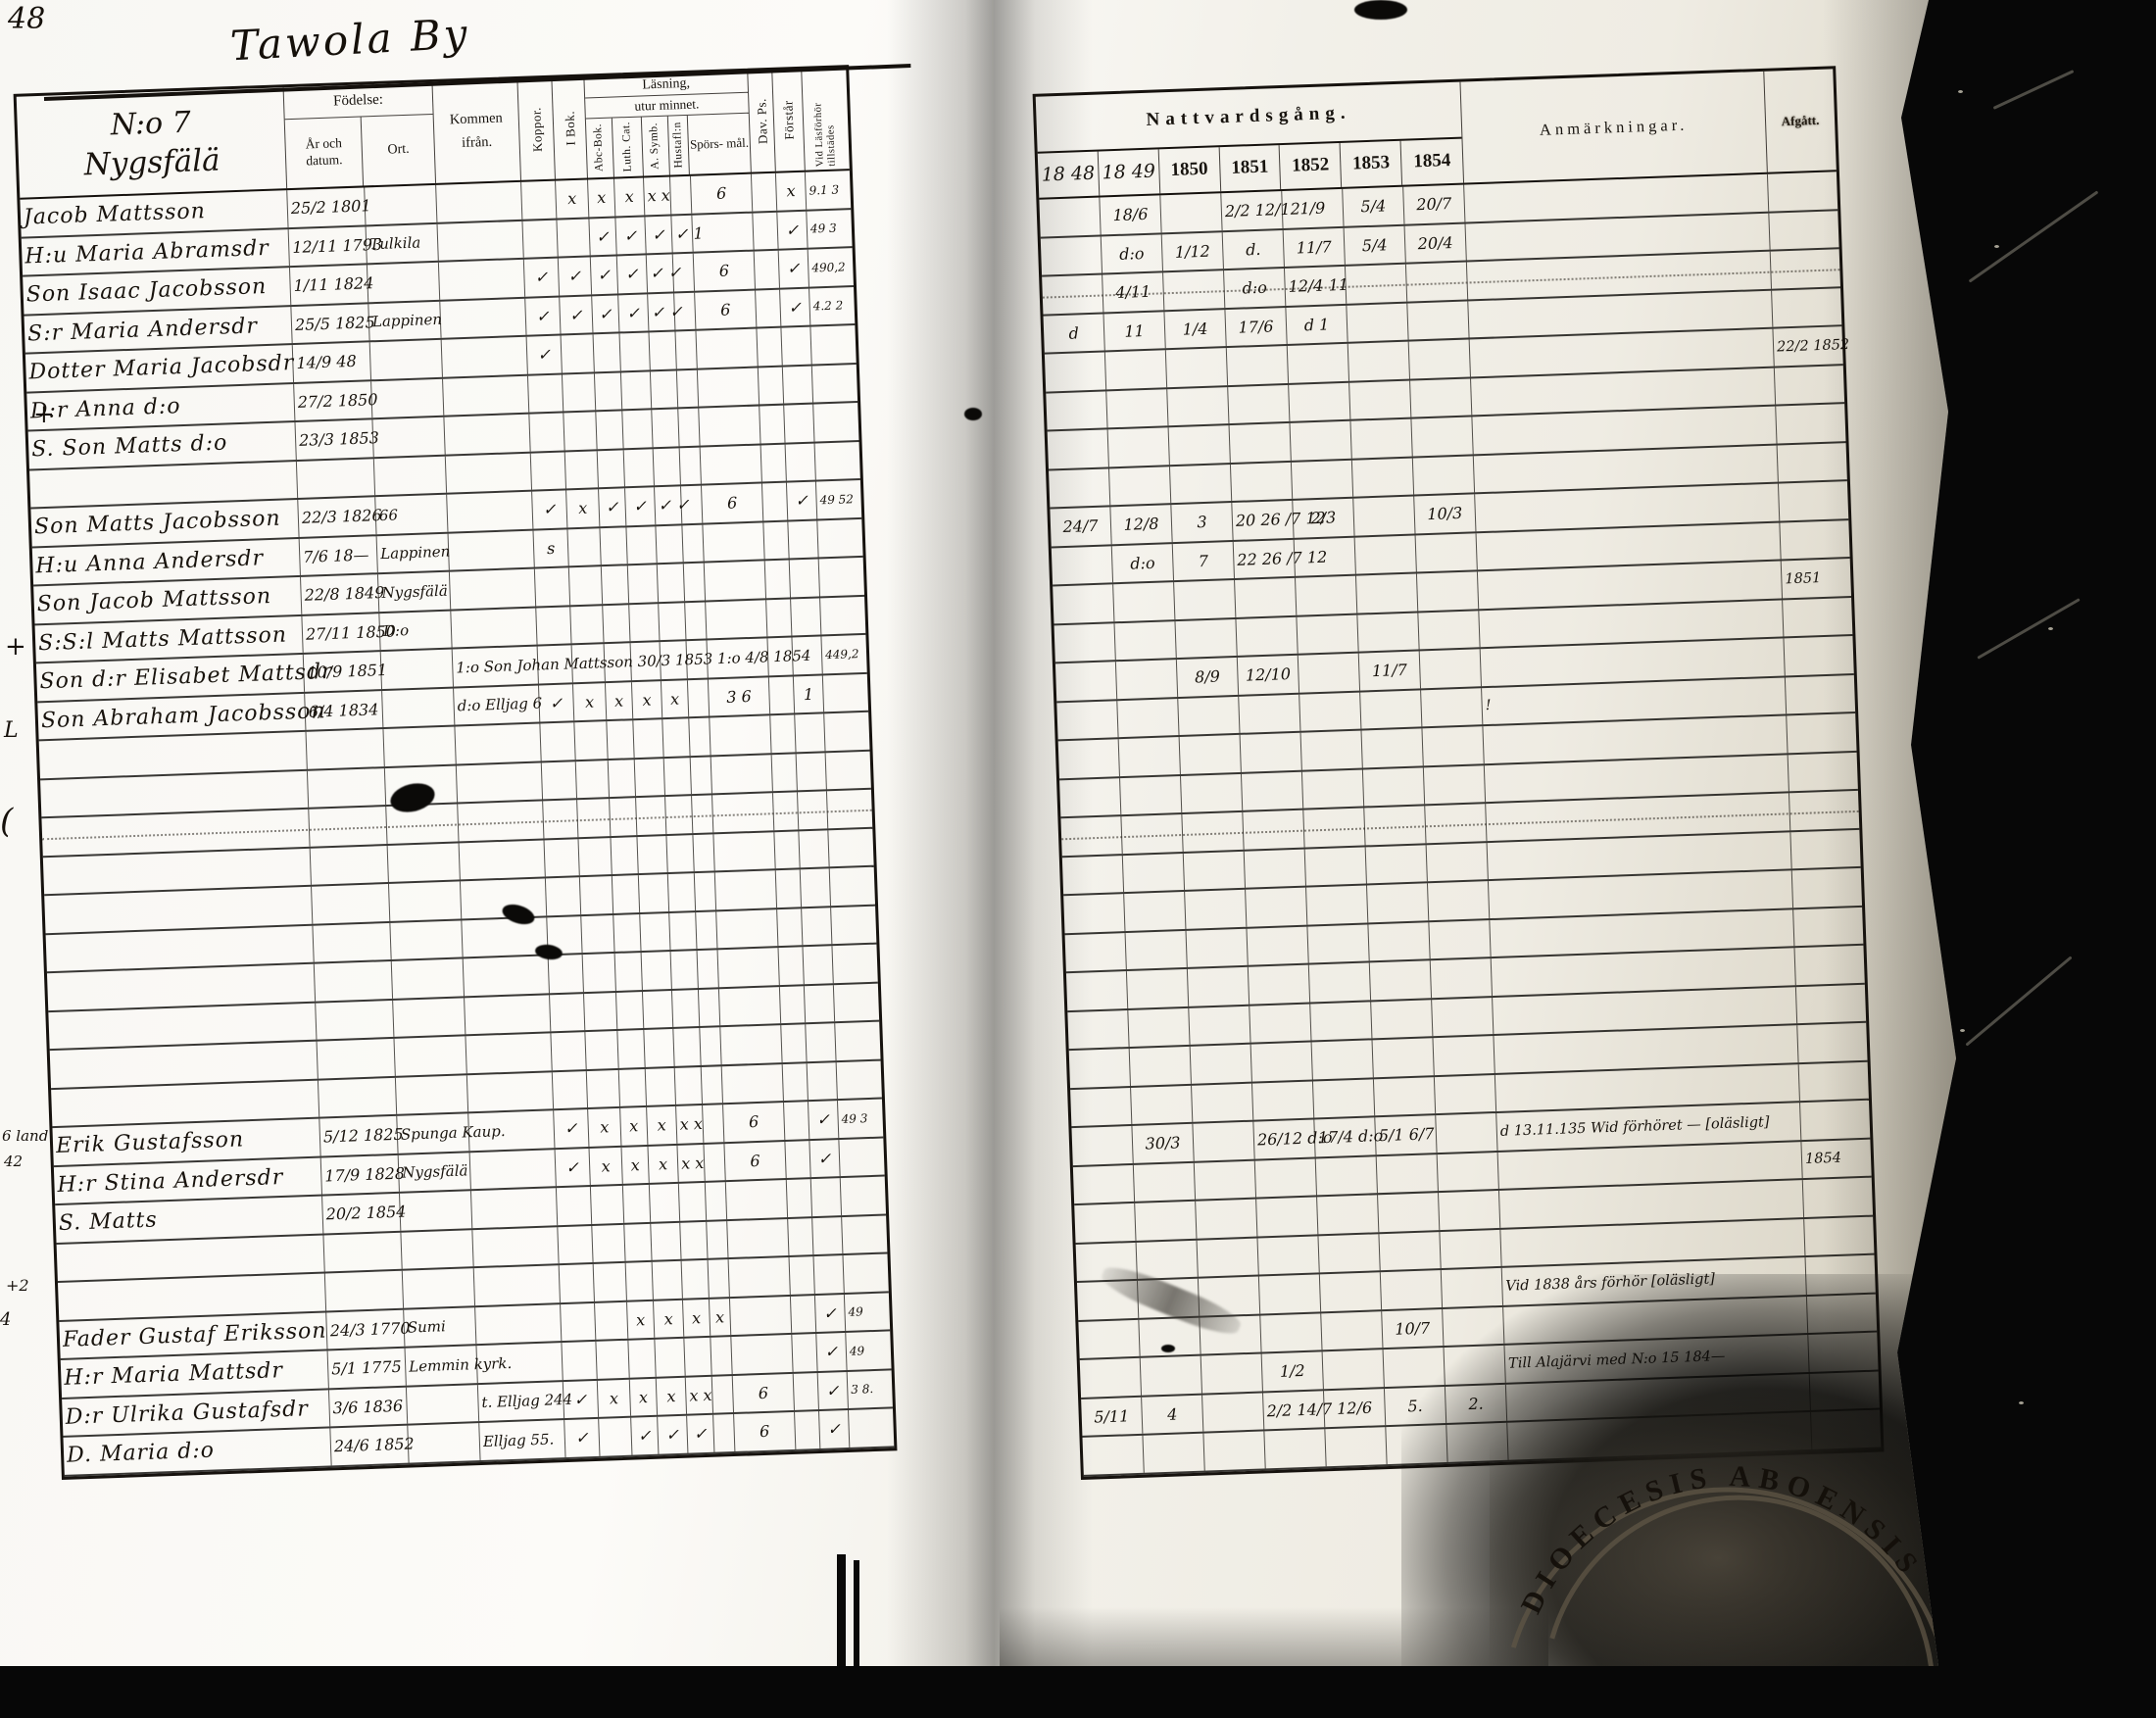  I want to click on cell-luth: ✓, so click(673, 1434).